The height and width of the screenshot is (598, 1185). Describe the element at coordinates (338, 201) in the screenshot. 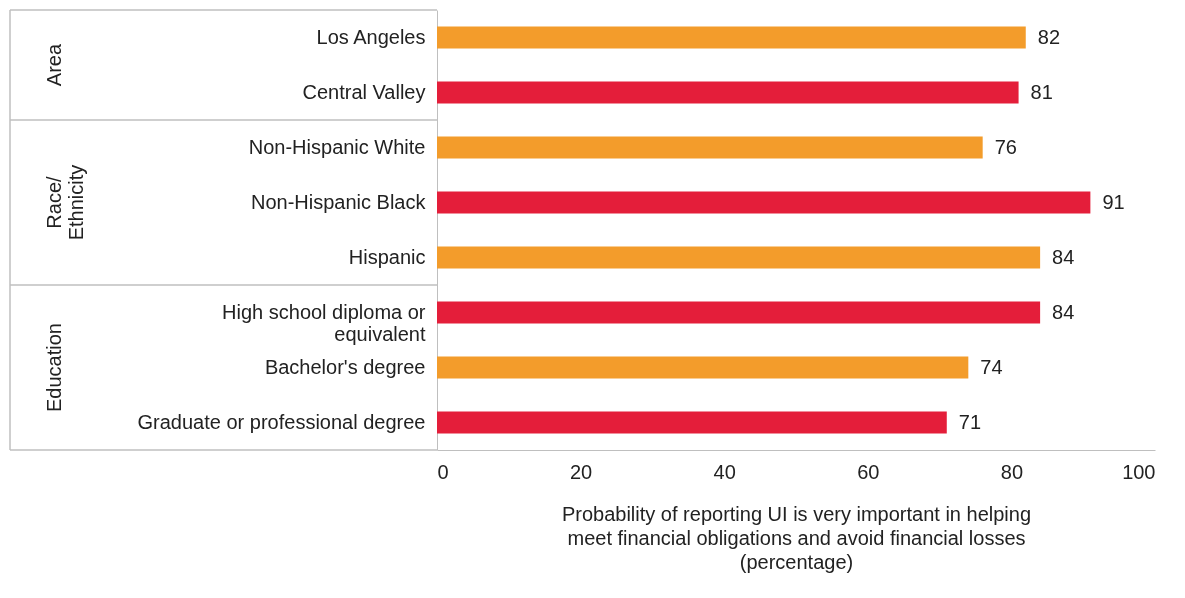

I see `y-tick-label: Non-Hispanic Black` at that location.